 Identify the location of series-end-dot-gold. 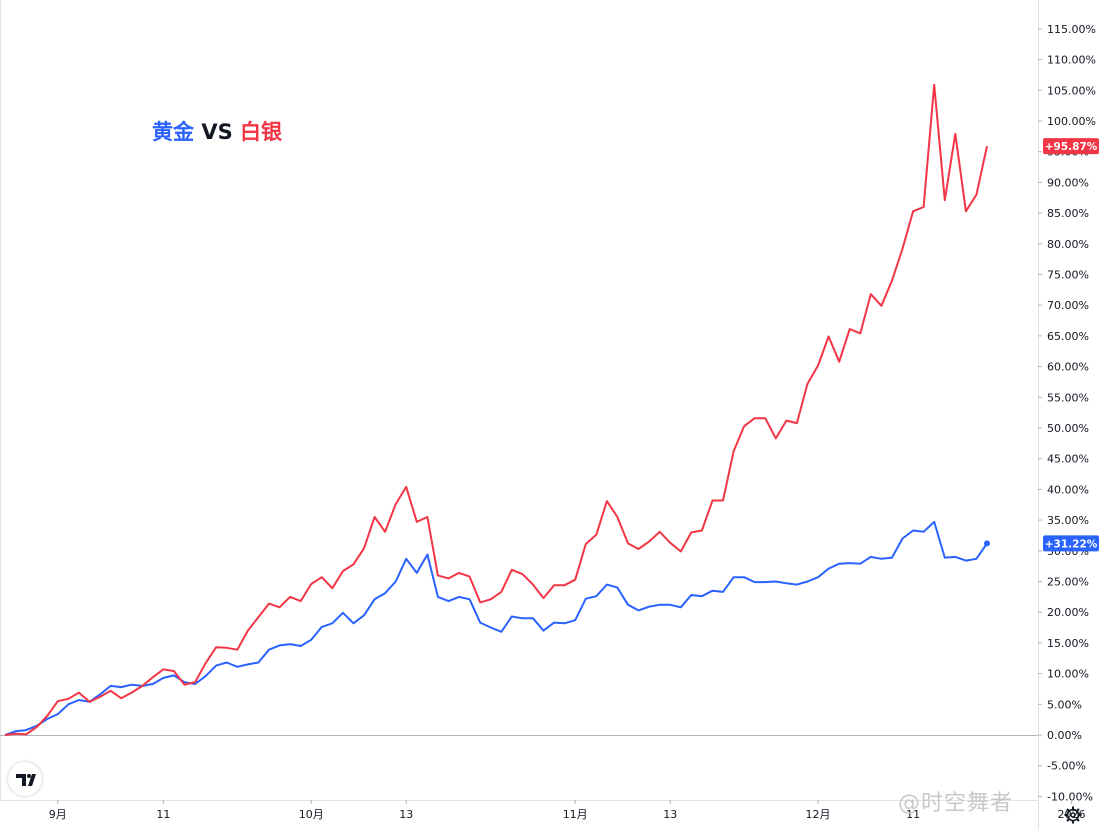
(987, 543).